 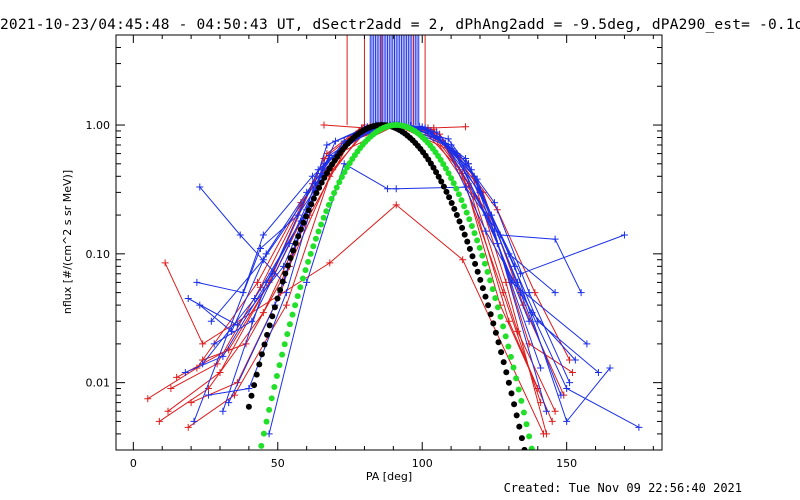 I want to click on x-tick-label: 0, so click(x=133, y=463).